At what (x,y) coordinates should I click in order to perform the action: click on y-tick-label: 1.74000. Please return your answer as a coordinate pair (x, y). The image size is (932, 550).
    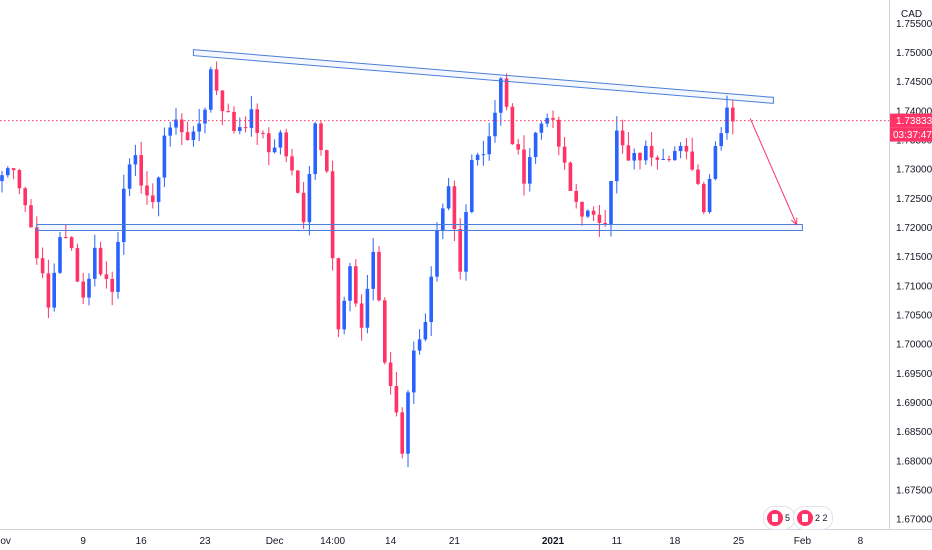
    Looking at the image, I should click on (914, 111).